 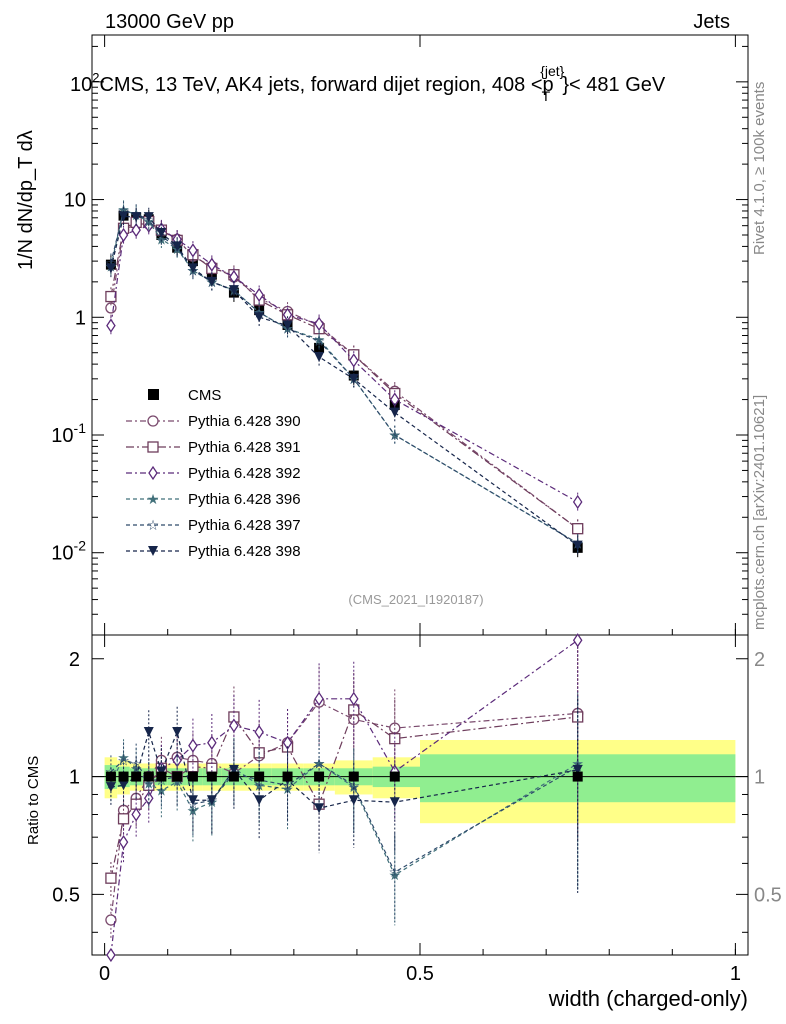 What do you see at coordinates (552, 71) in the screenshot?
I see `plot-title-sup: {jet}` at bounding box center [552, 71].